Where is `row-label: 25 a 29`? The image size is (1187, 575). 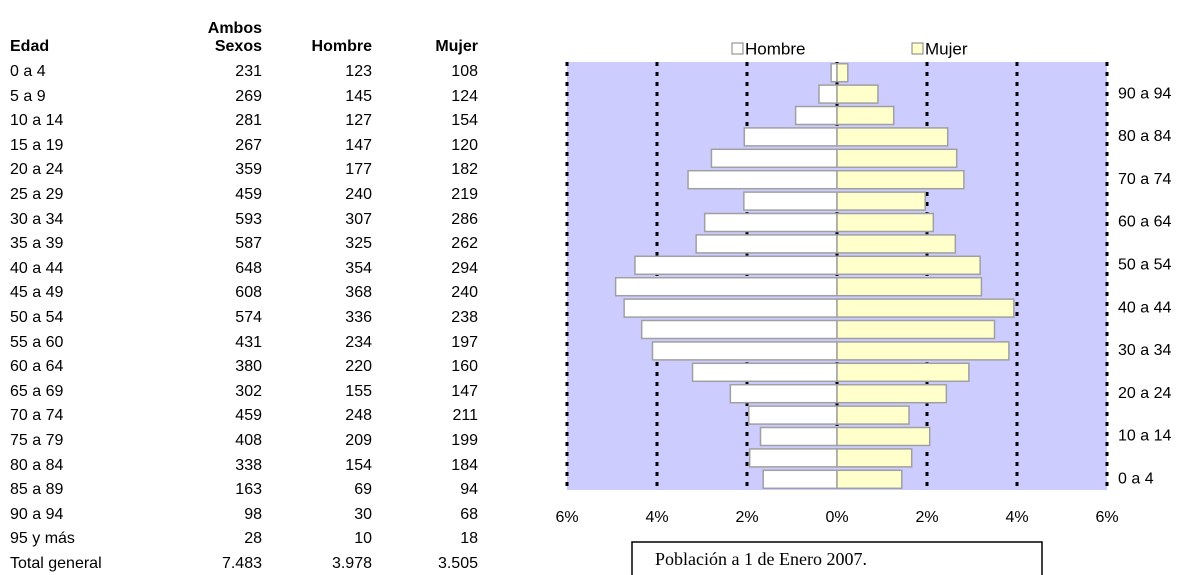
row-label: 25 a 29 is located at coordinates (37, 194).